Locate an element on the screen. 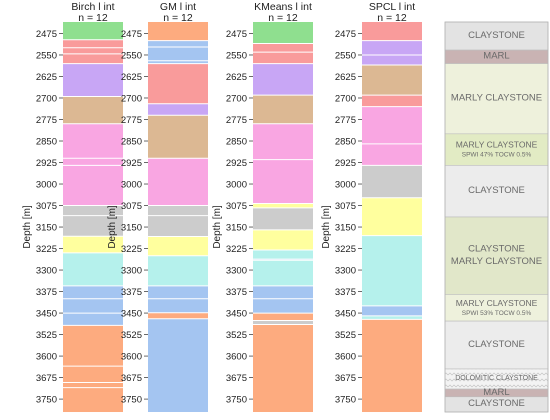 The height and width of the screenshot is (420, 550). lithology-label: CLAYSTONE is located at coordinates (496, 344).